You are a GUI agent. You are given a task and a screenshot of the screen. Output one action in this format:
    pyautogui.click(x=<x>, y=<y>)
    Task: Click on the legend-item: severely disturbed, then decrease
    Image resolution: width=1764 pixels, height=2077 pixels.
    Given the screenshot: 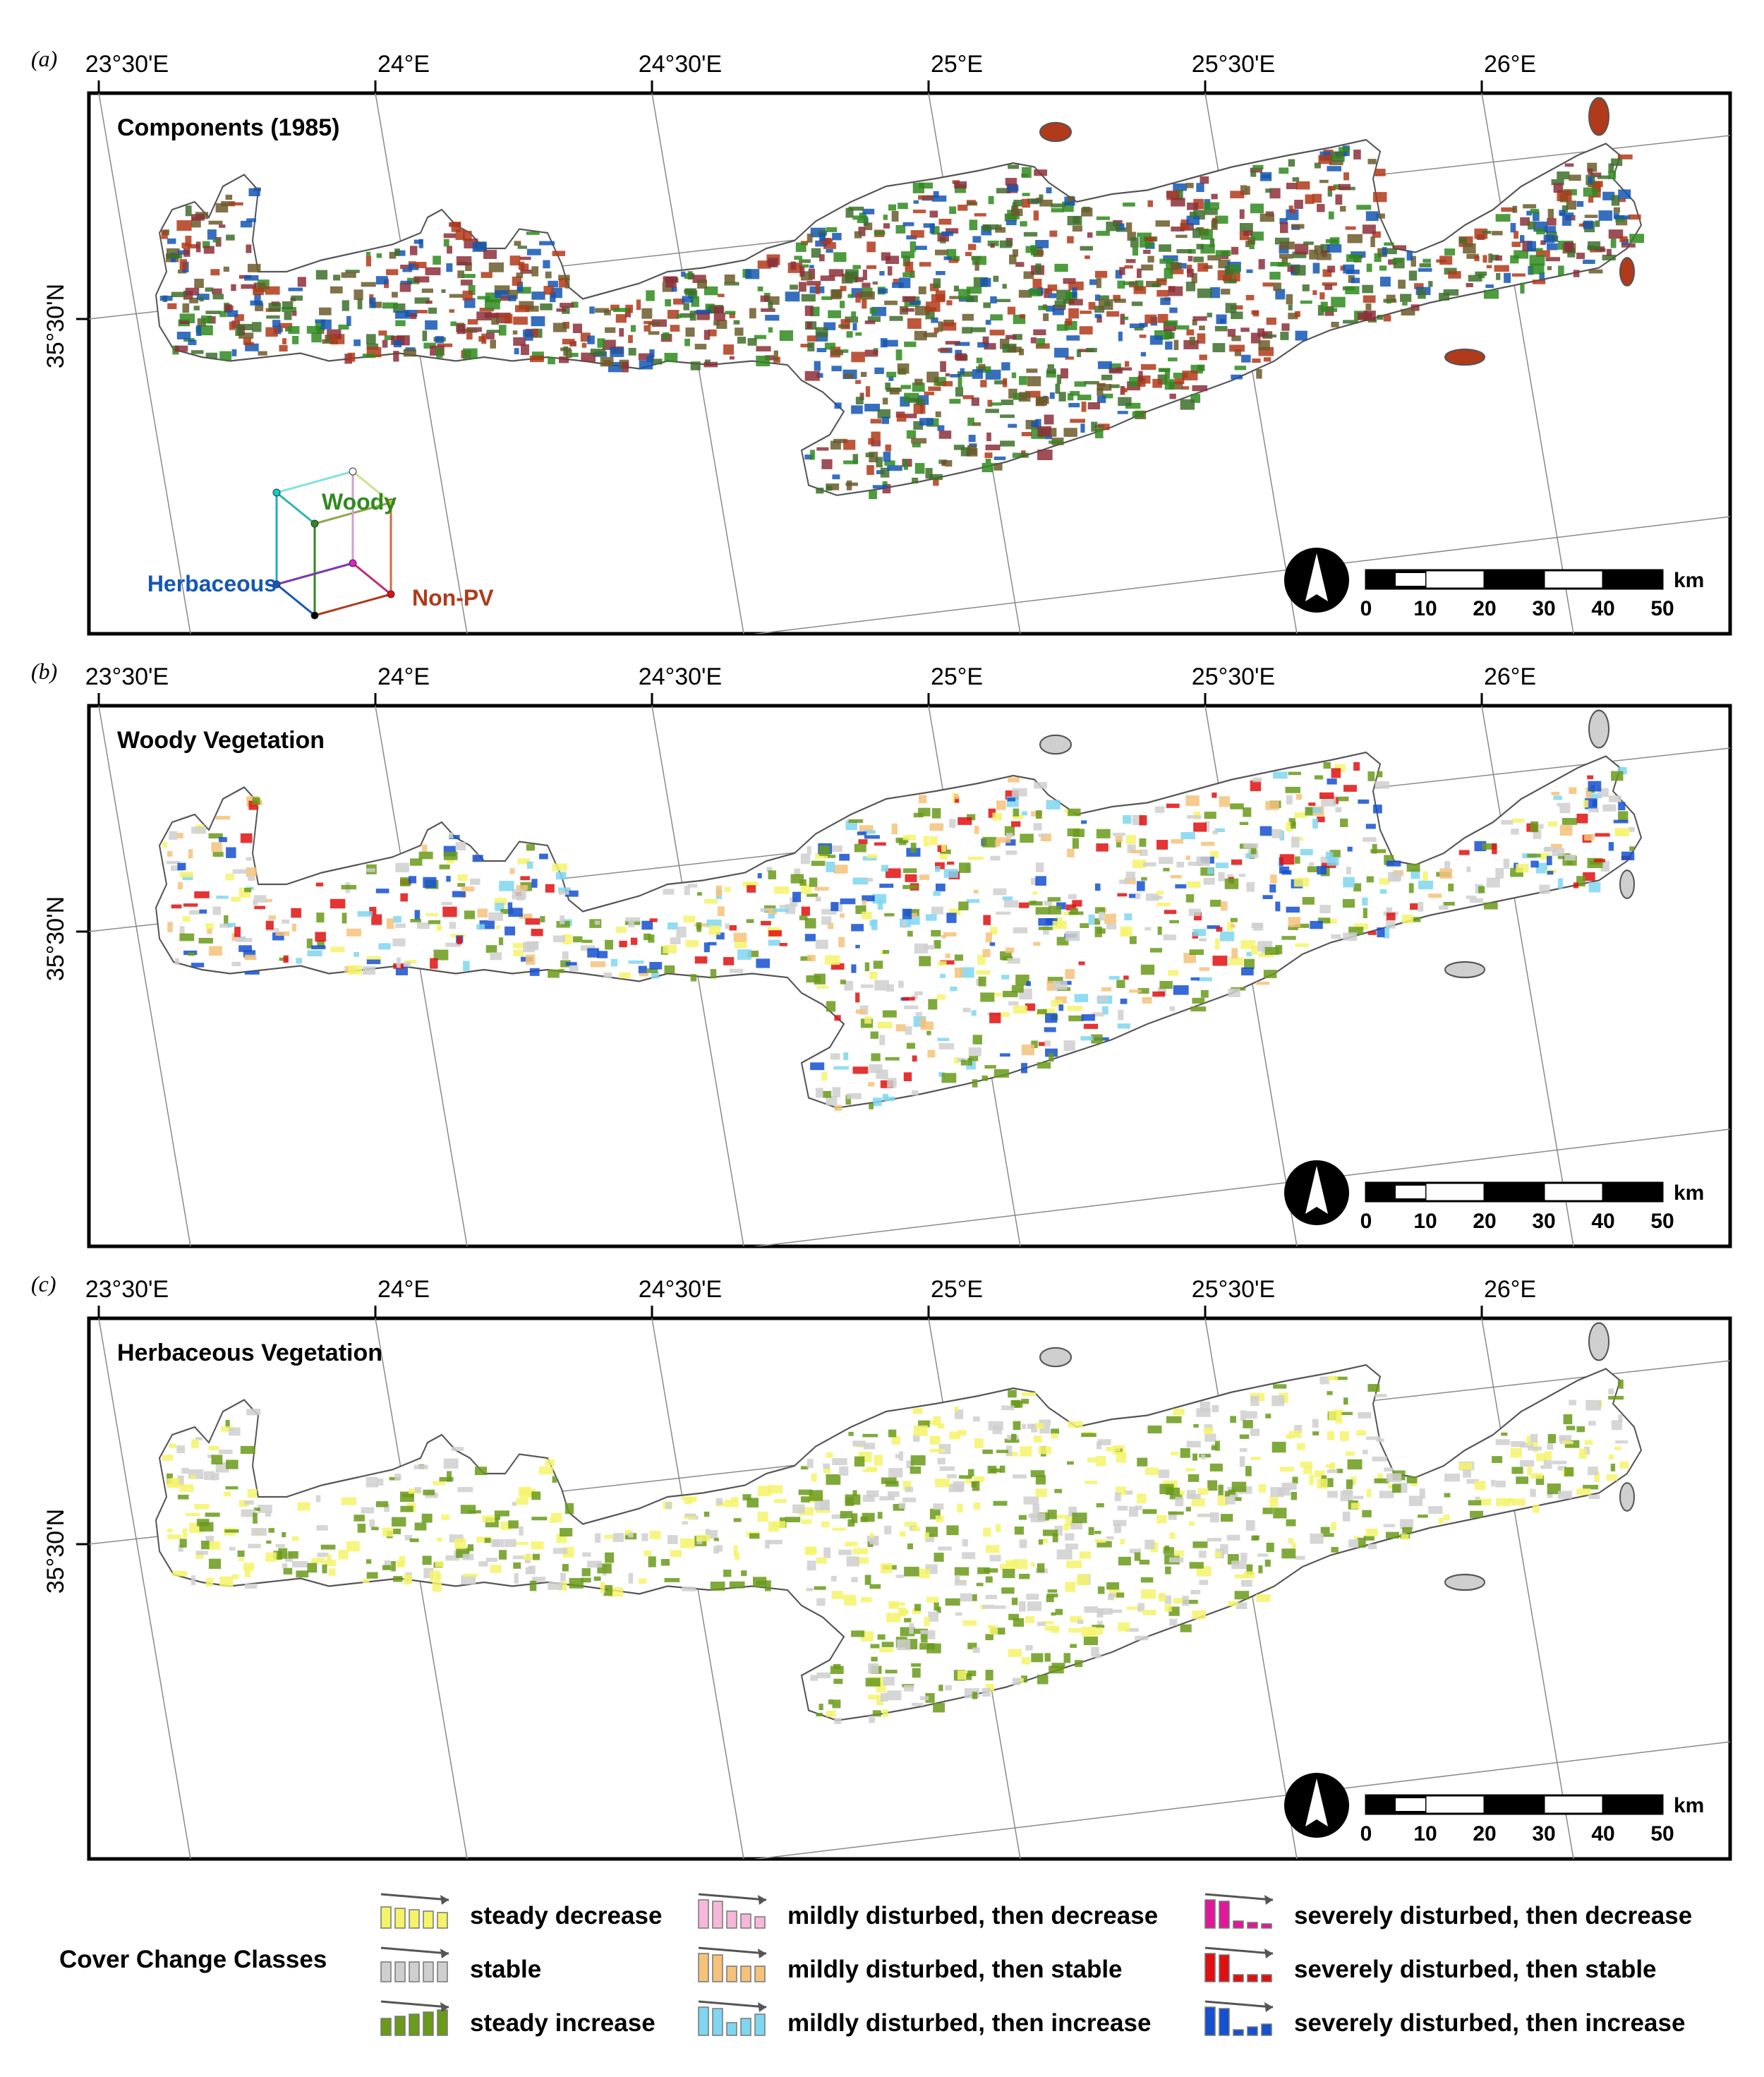 What is the action you would take?
    pyautogui.click(x=1448, y=1911)
    